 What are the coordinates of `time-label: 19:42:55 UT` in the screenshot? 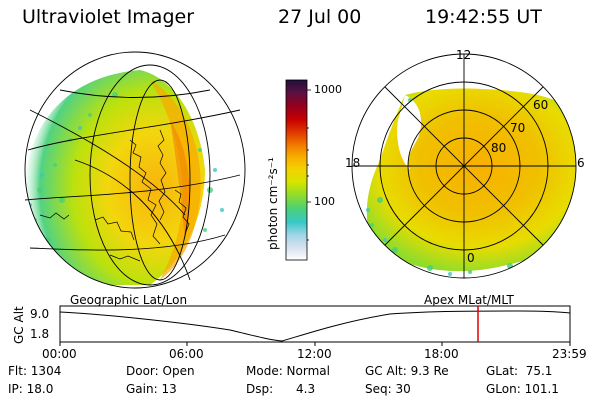 It's located at (483, 17).